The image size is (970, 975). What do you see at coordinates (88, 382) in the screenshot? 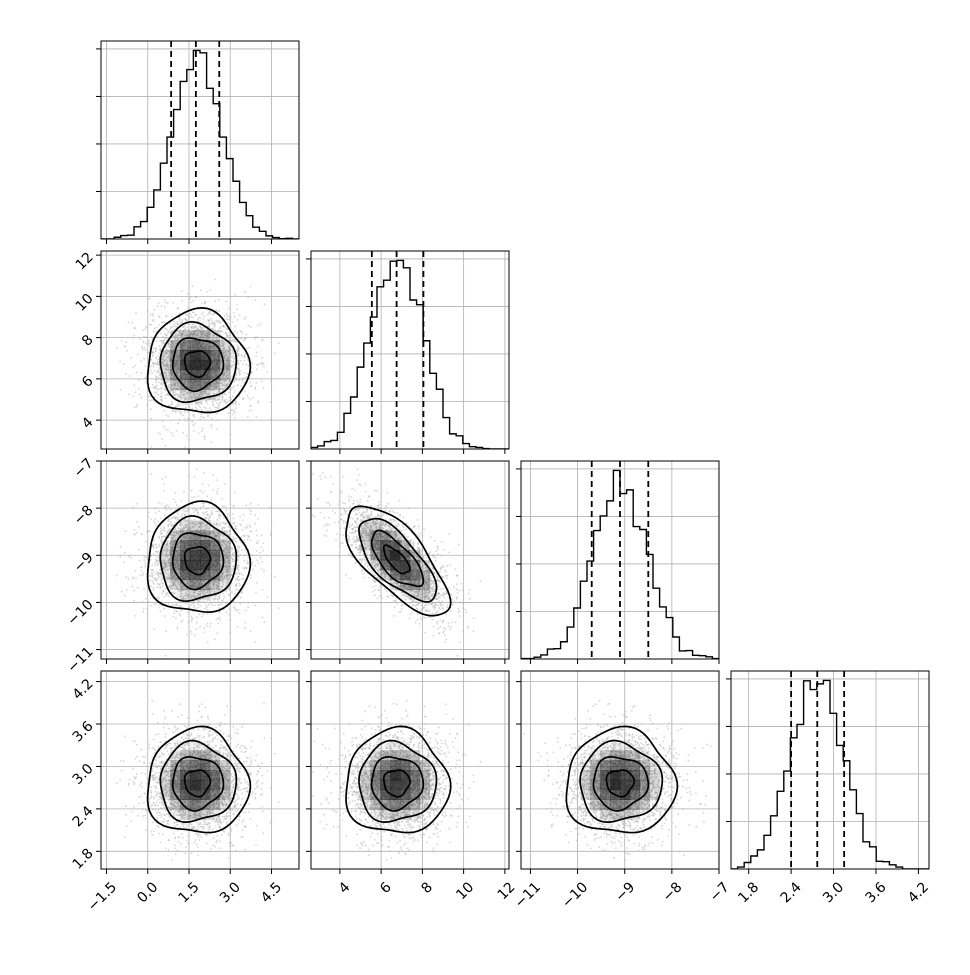
I see `y-tick-label: 6` at bounding box center [88, 382].